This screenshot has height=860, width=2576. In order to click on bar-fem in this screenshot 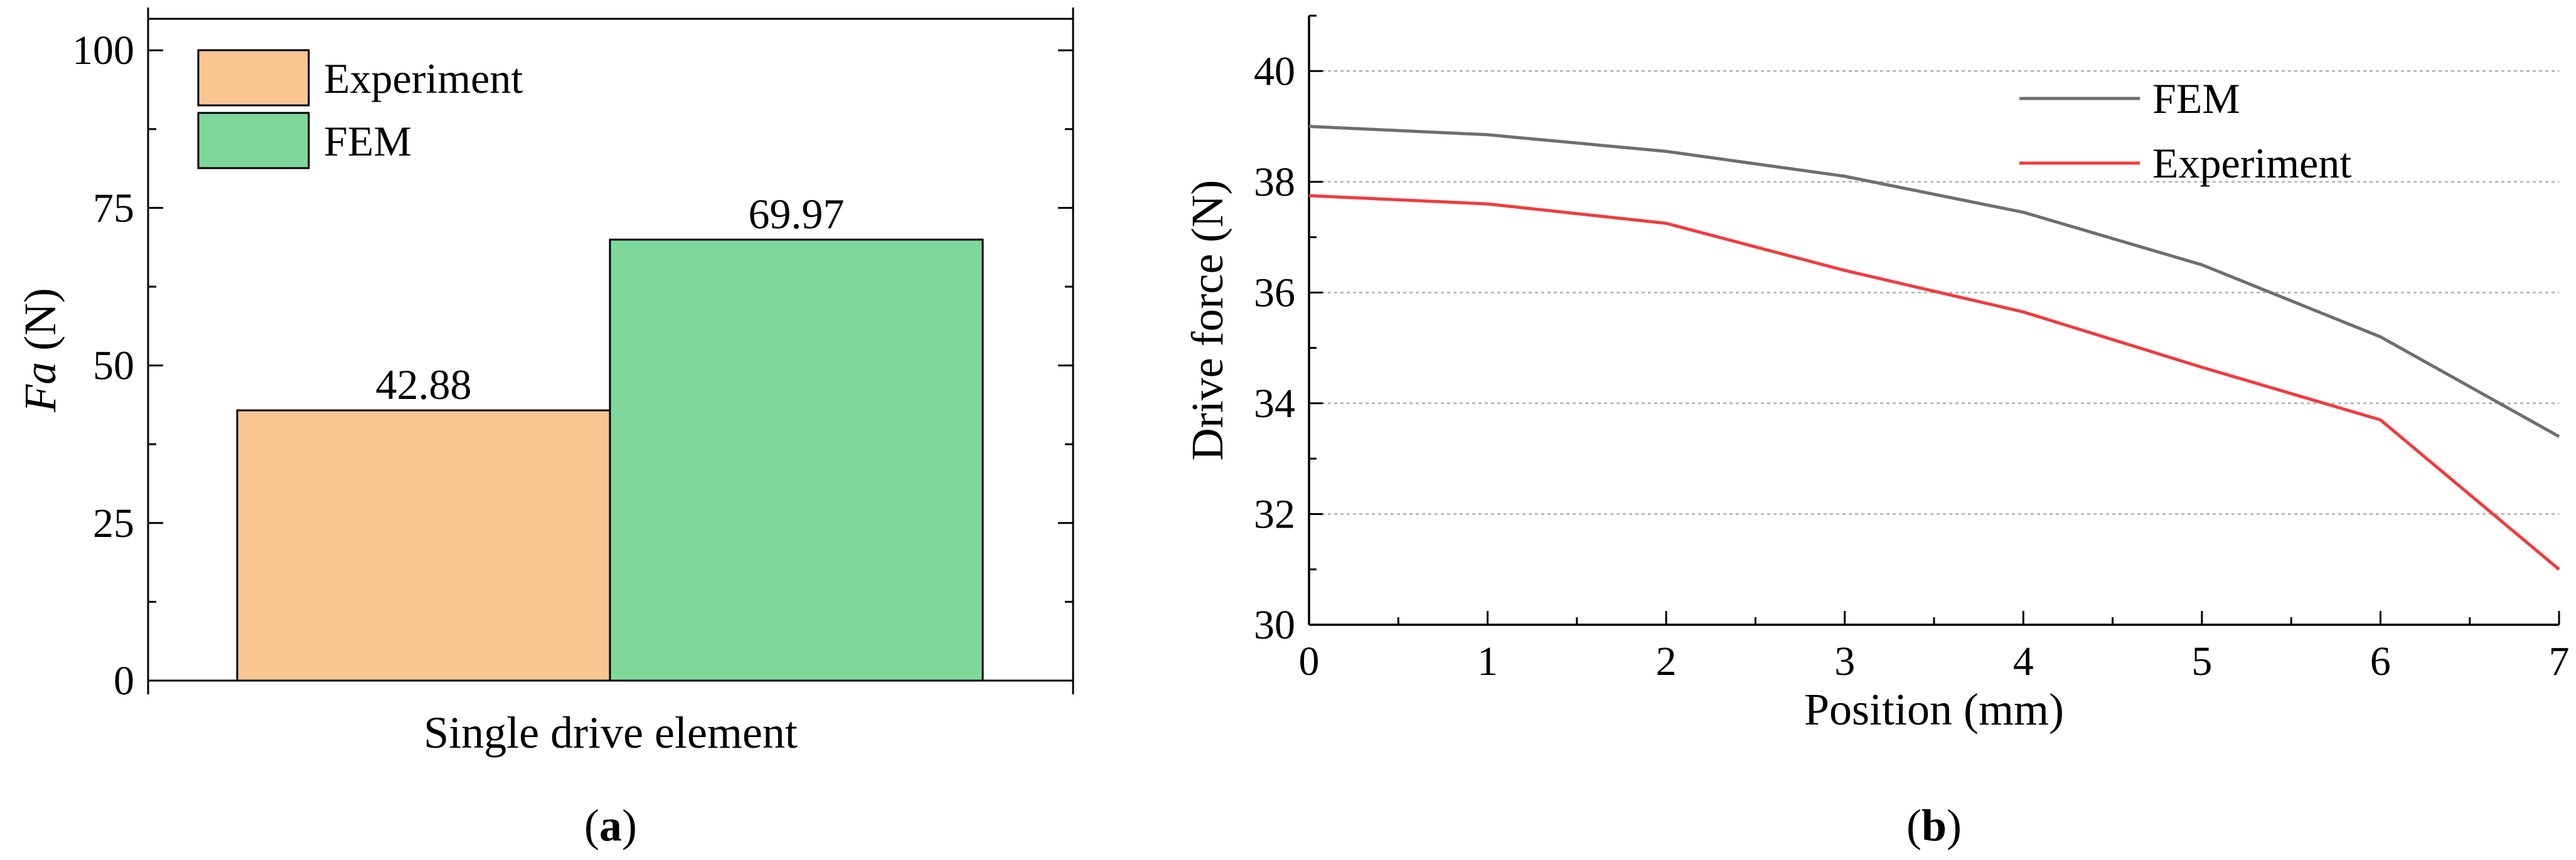, I will do `click(797, 460)`.